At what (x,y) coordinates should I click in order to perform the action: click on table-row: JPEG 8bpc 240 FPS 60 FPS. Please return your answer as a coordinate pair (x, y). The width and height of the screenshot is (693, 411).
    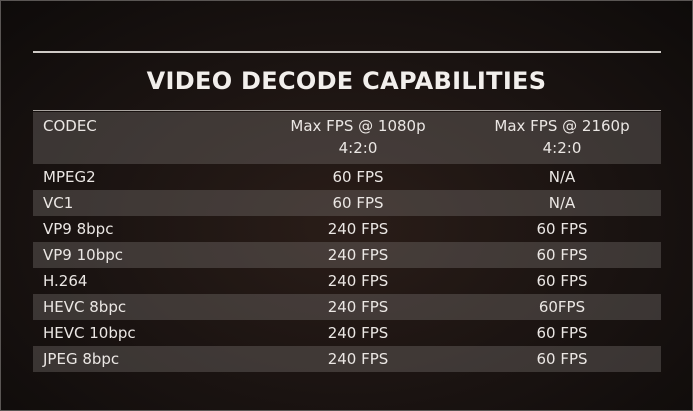
    Looking at the image, I should click on (347, 359).